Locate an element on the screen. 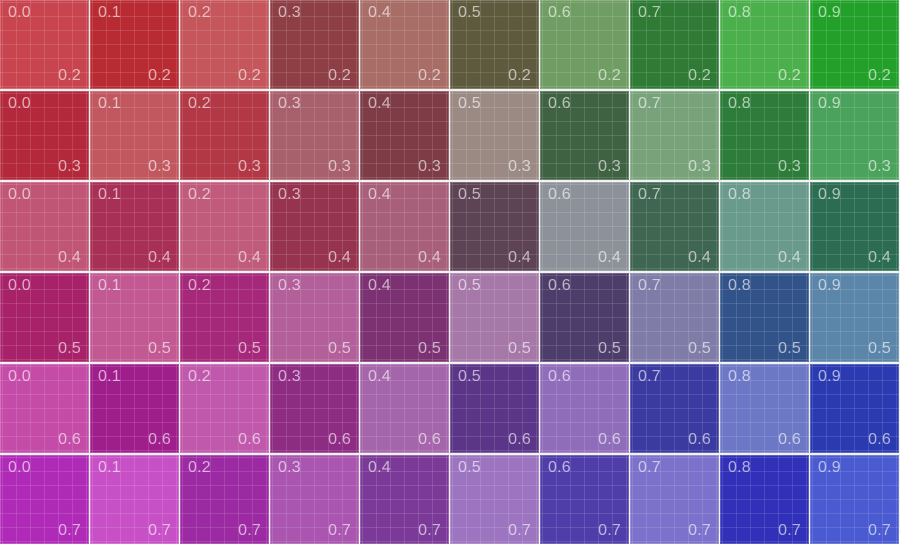 The image size is (900, 544). swatch-cell: 0.5 0.7 is located at coordinates (494, 499).